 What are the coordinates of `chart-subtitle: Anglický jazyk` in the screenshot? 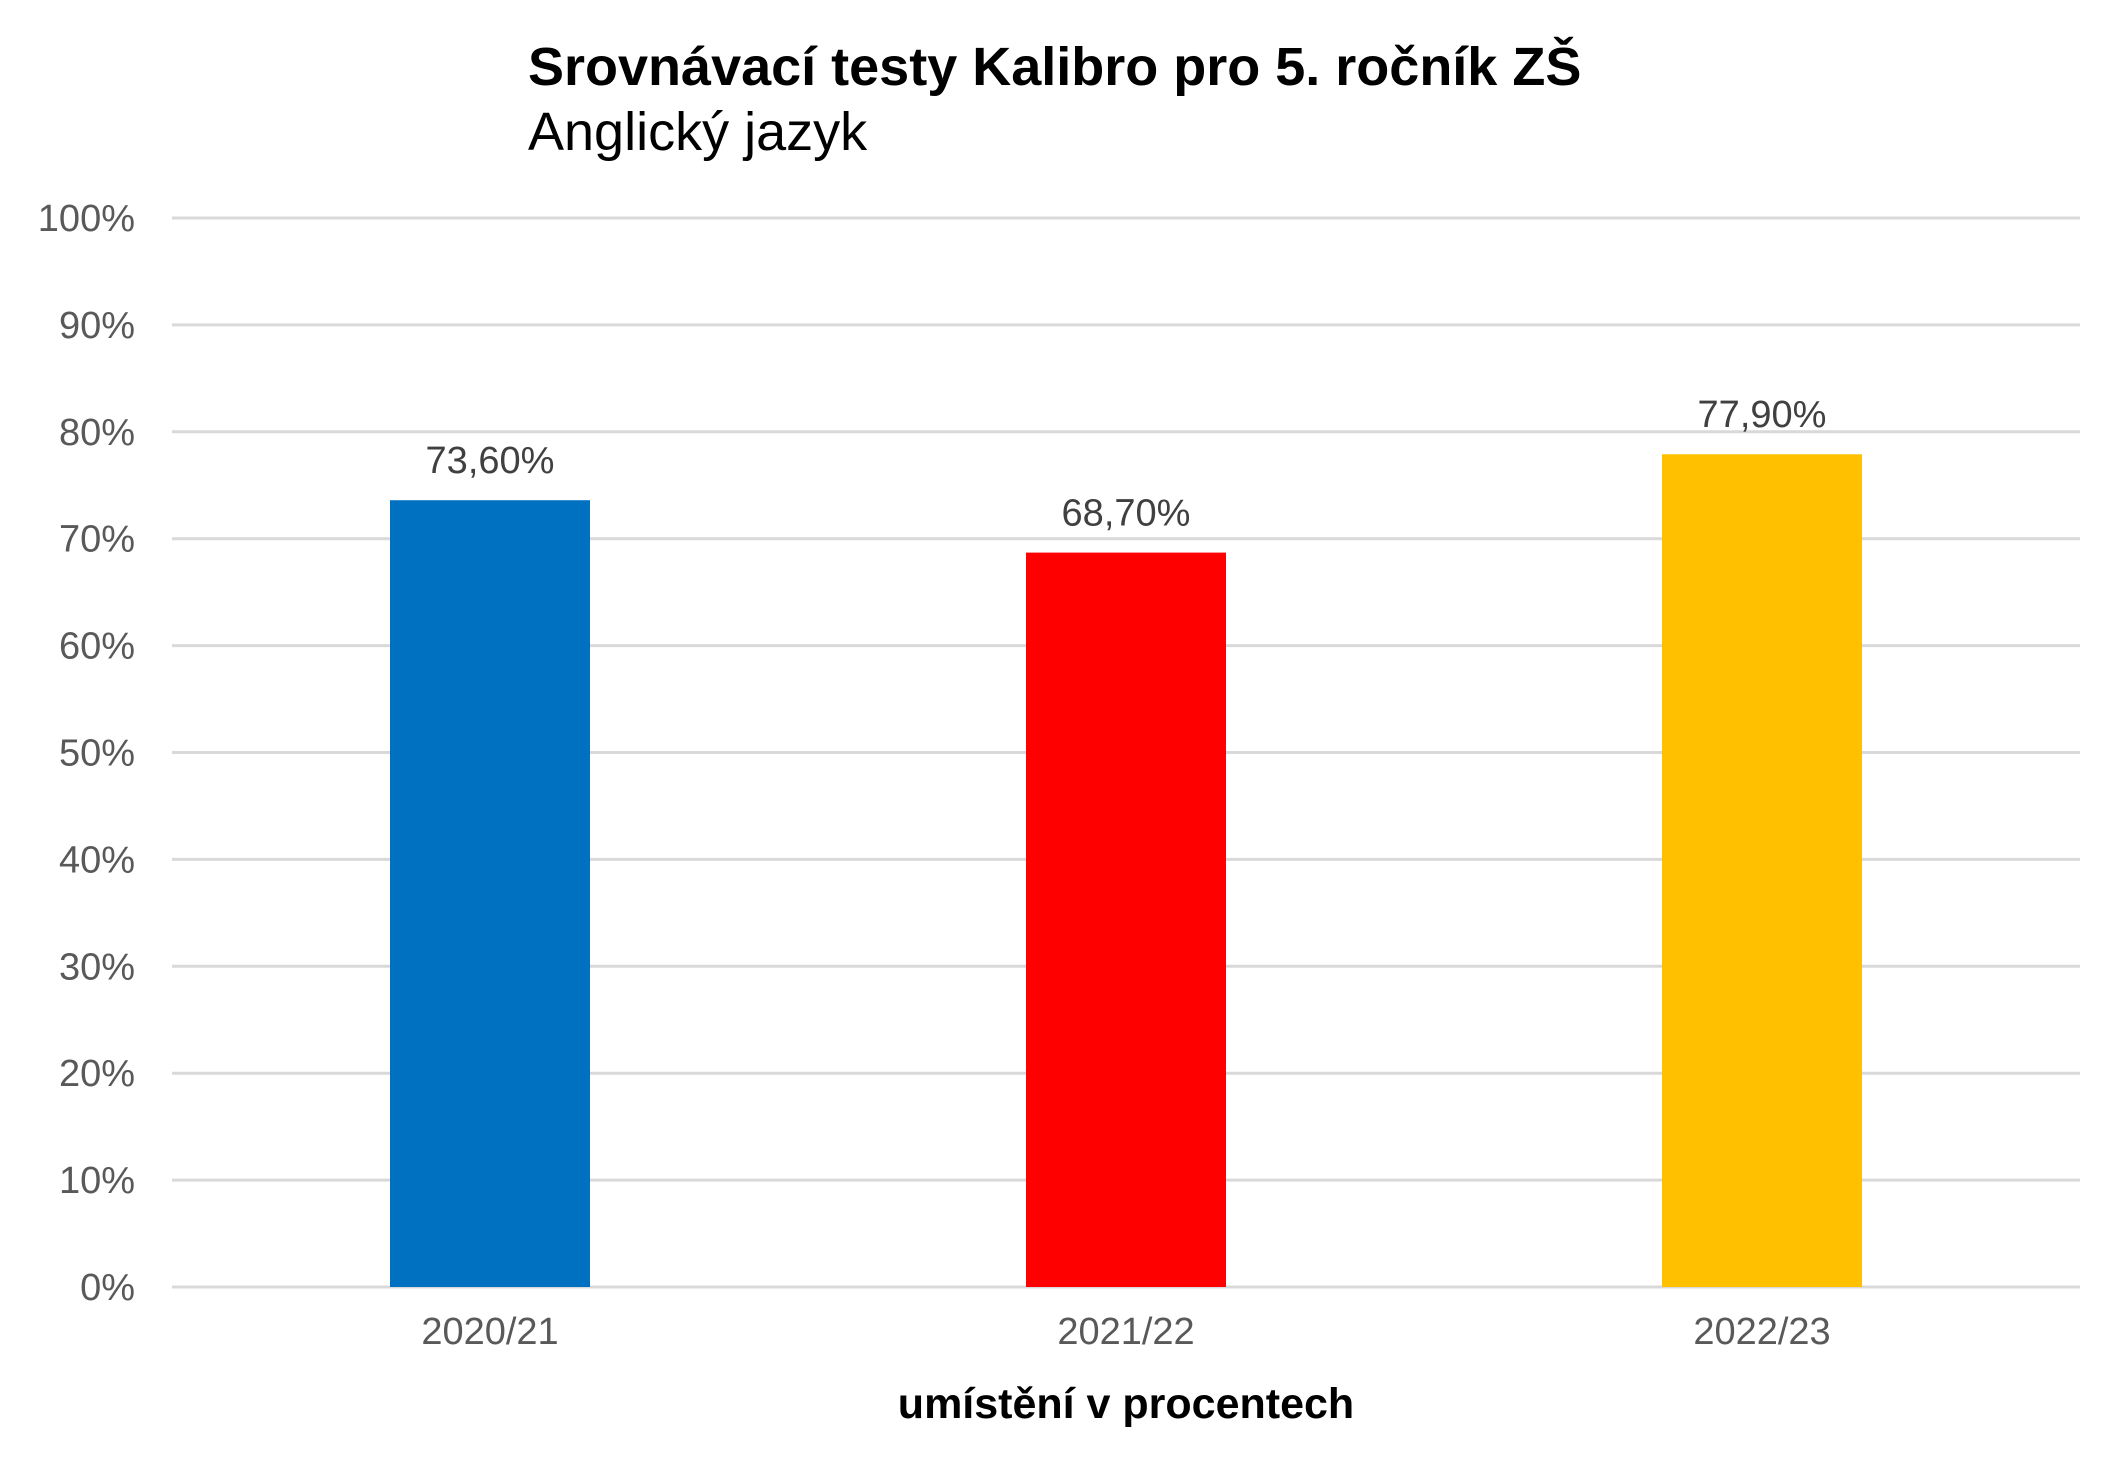 It's located at (698, 132).